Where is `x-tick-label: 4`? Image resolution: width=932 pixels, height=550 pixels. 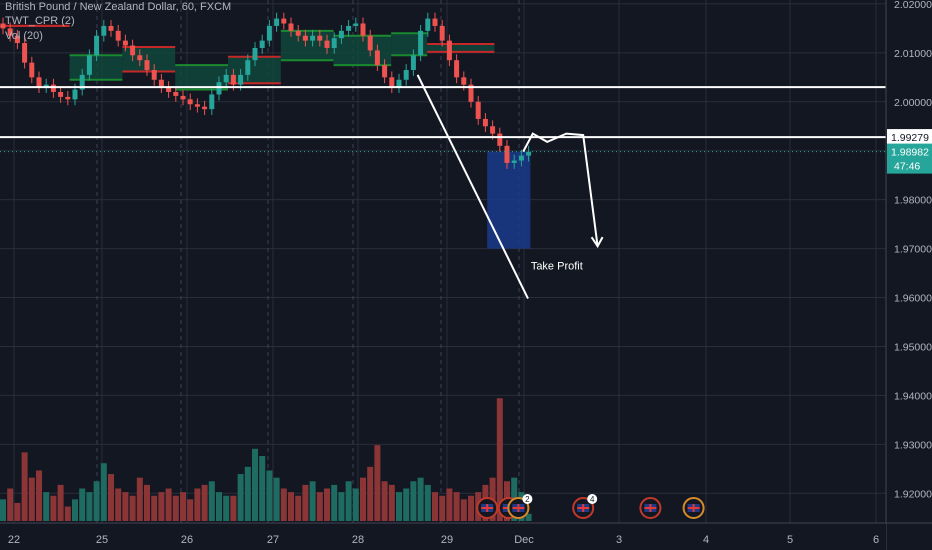 x-tick-label: 4 is located at coordinates (706, 540).